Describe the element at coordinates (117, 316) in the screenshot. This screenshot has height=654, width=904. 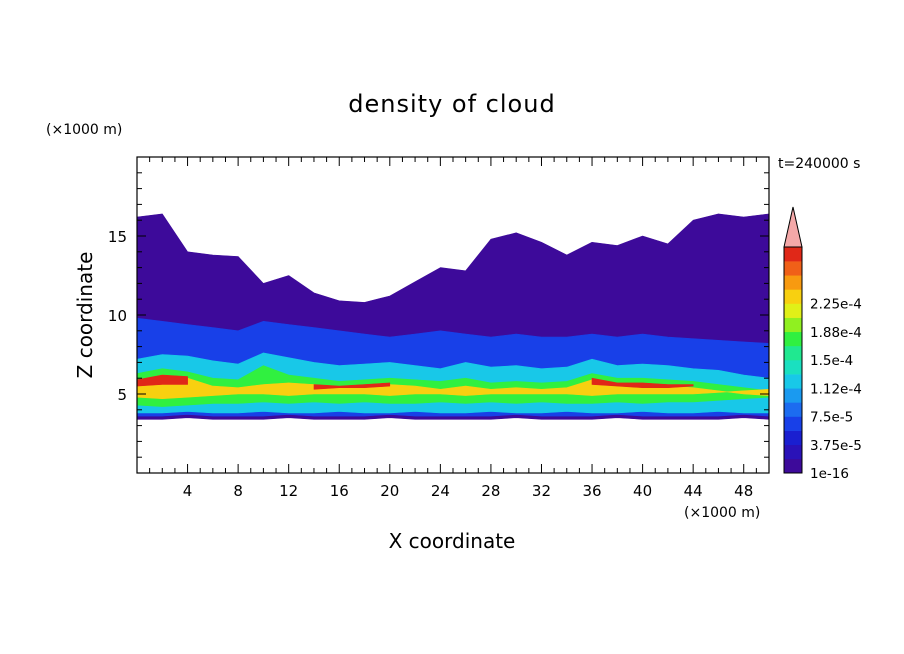
I see `y-tick-label: 10` at that location.